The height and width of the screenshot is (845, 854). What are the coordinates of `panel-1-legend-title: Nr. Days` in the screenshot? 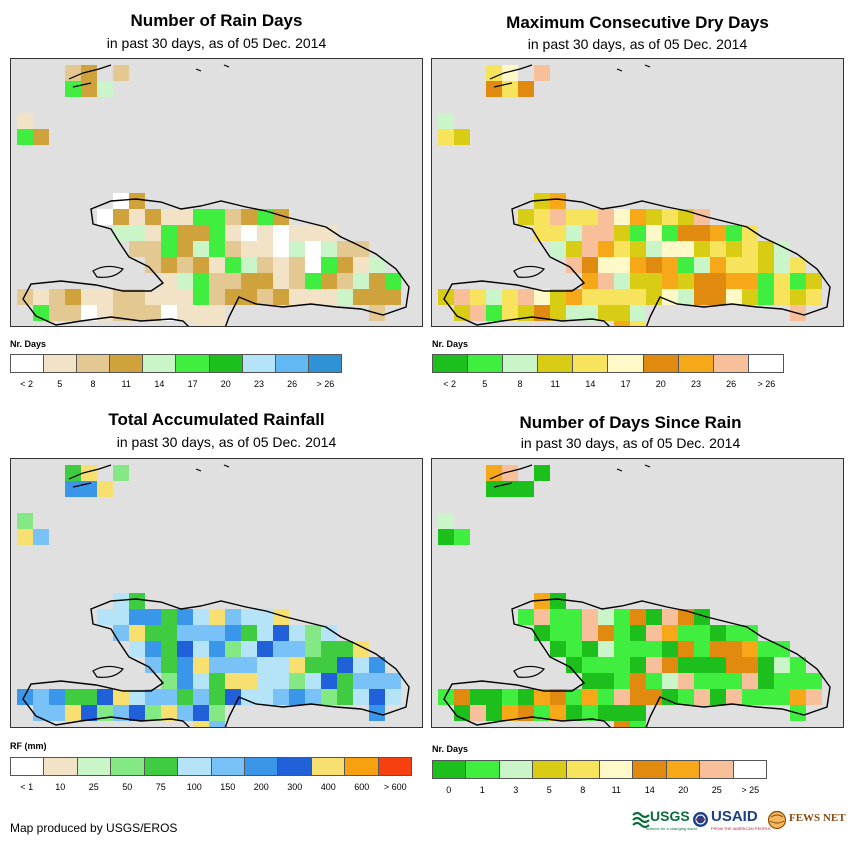 It's located at (28, 344).